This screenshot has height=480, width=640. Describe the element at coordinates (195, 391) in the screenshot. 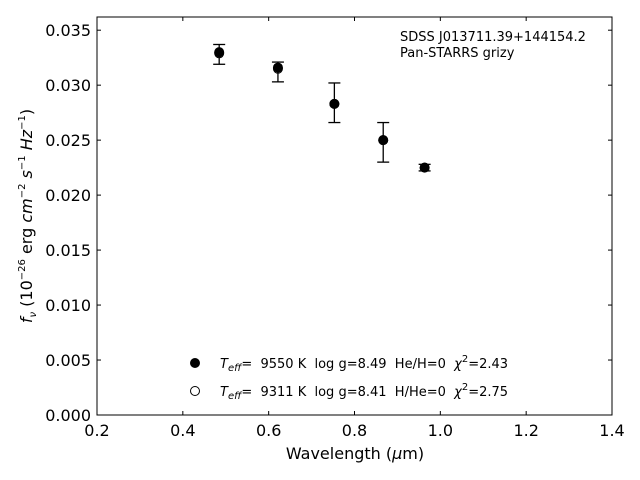

I see `legend-marker-open` at that location.